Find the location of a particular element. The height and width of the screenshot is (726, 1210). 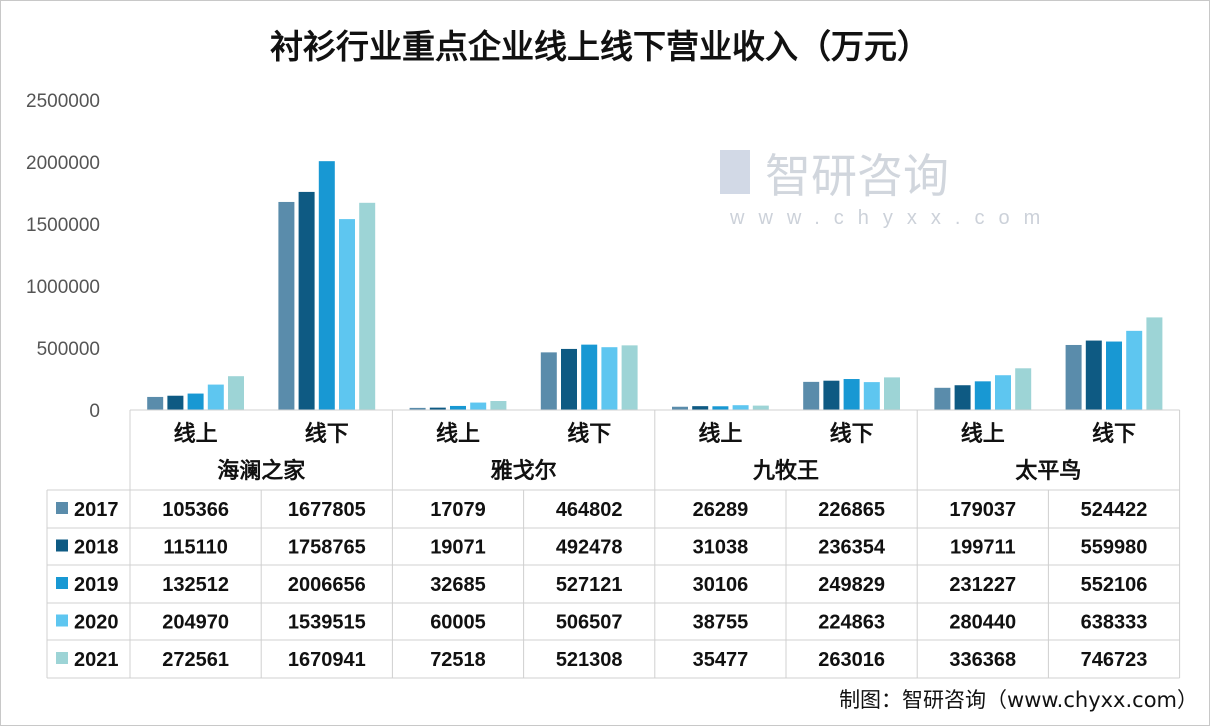

data-label: 26289 is located at coordinates (721, 510).